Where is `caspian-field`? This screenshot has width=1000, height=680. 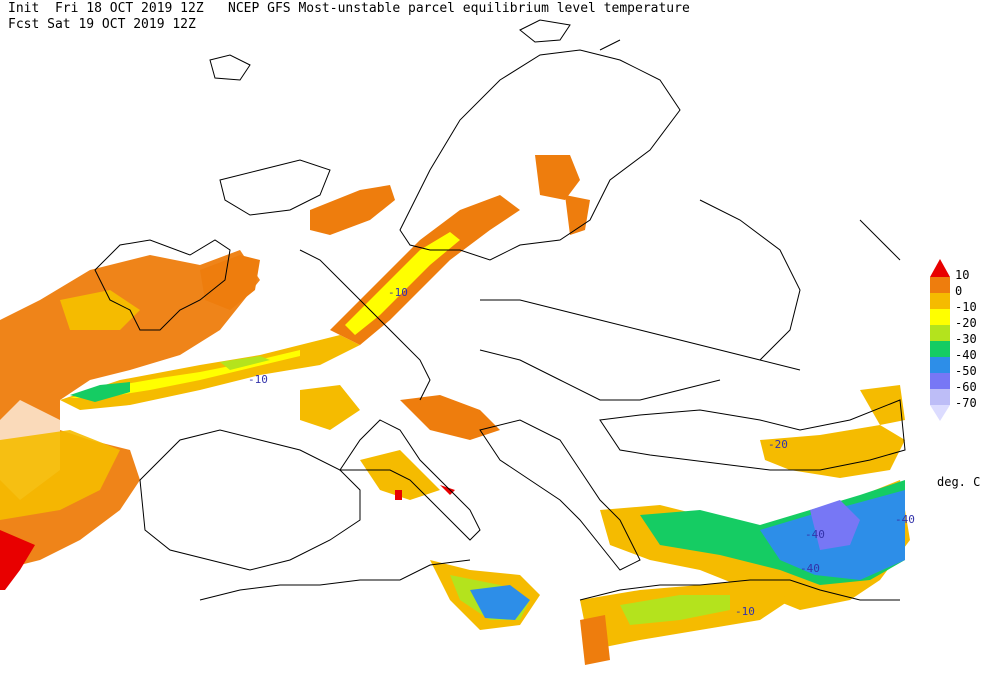 caspian-field is located at coordinates (882, 405).